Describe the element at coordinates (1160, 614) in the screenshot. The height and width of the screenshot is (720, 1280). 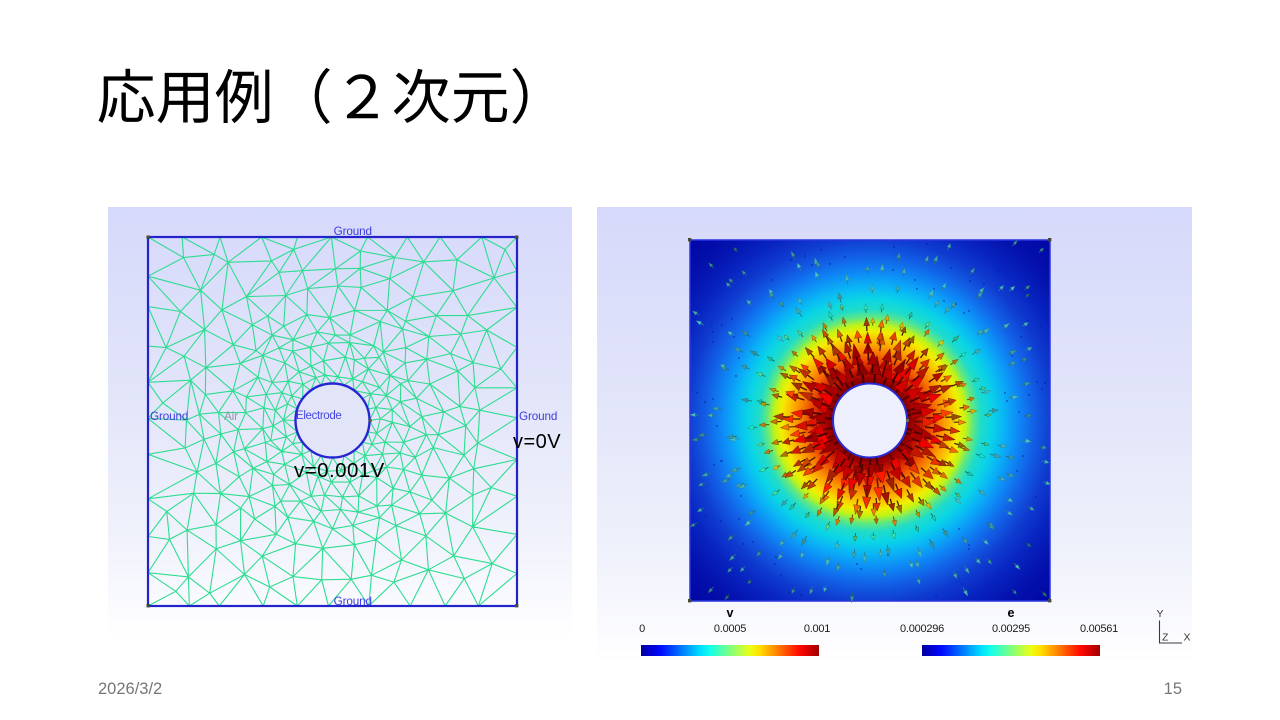
I see `svg-text: Y` at that location.